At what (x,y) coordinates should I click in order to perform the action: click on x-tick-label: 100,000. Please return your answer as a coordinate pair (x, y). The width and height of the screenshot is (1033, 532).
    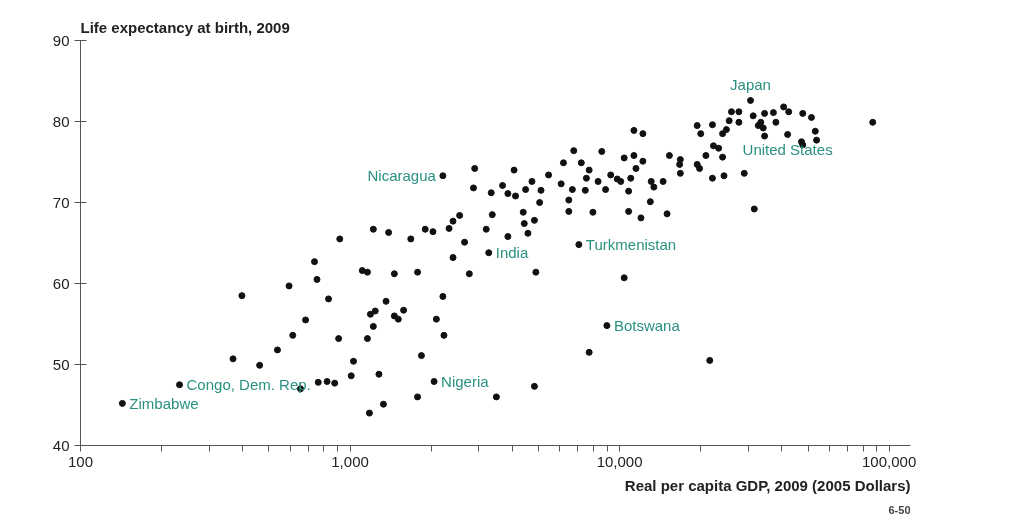
    Looking at the image, I should click on (889, 461).